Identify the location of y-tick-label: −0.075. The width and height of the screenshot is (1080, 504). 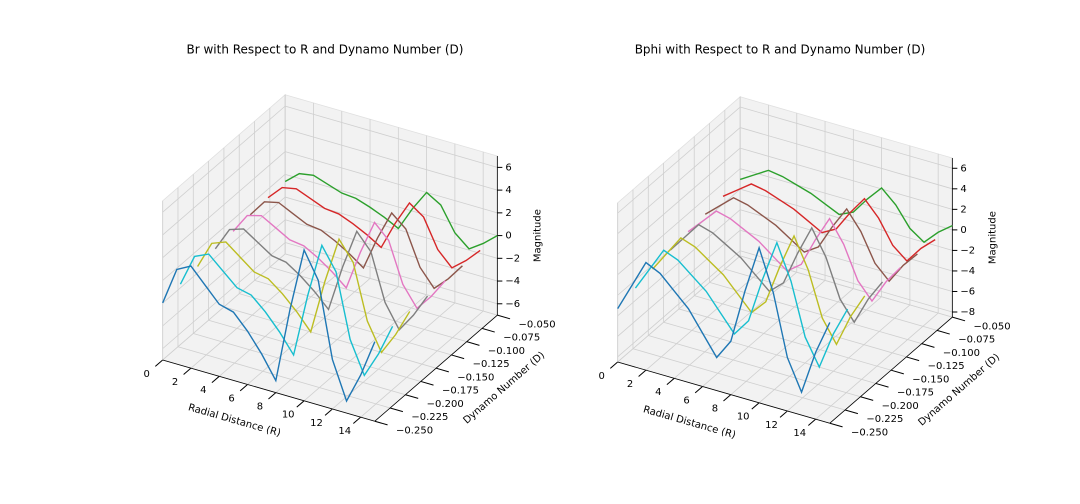
(976, 340).